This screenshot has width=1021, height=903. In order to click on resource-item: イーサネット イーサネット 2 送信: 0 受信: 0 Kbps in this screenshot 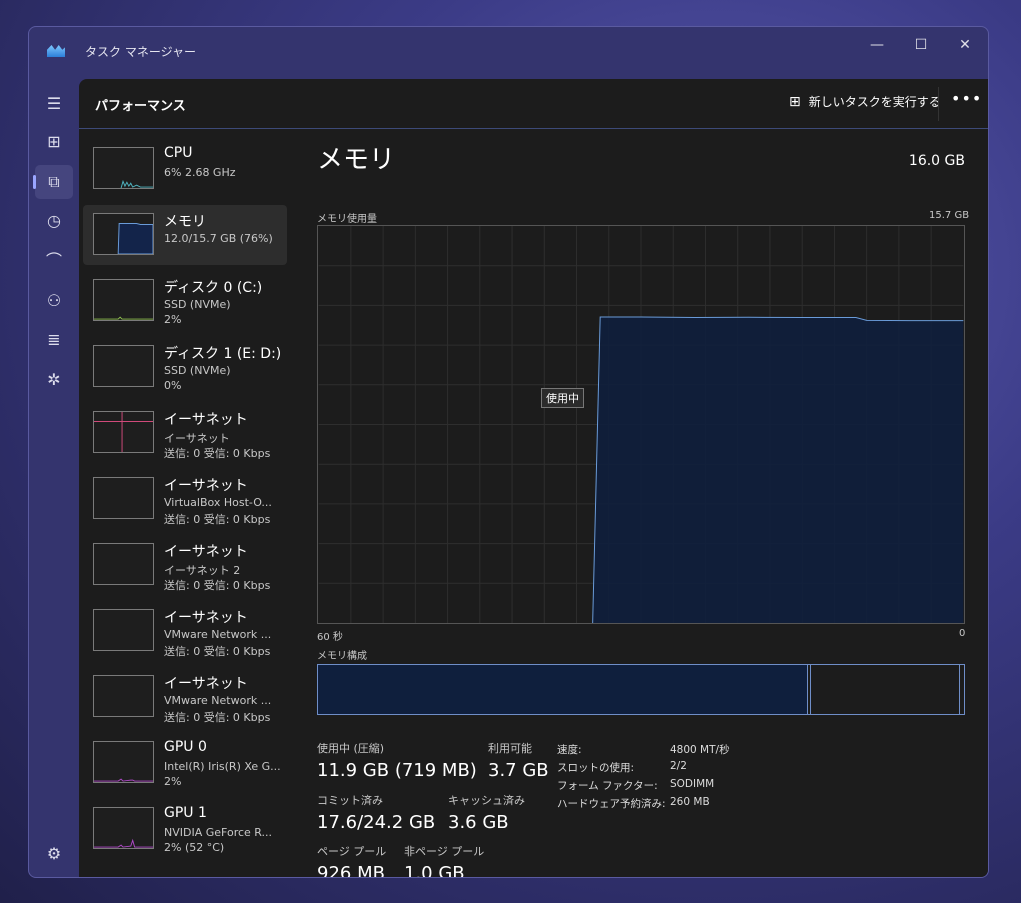, I will do `click(185, 565)`.